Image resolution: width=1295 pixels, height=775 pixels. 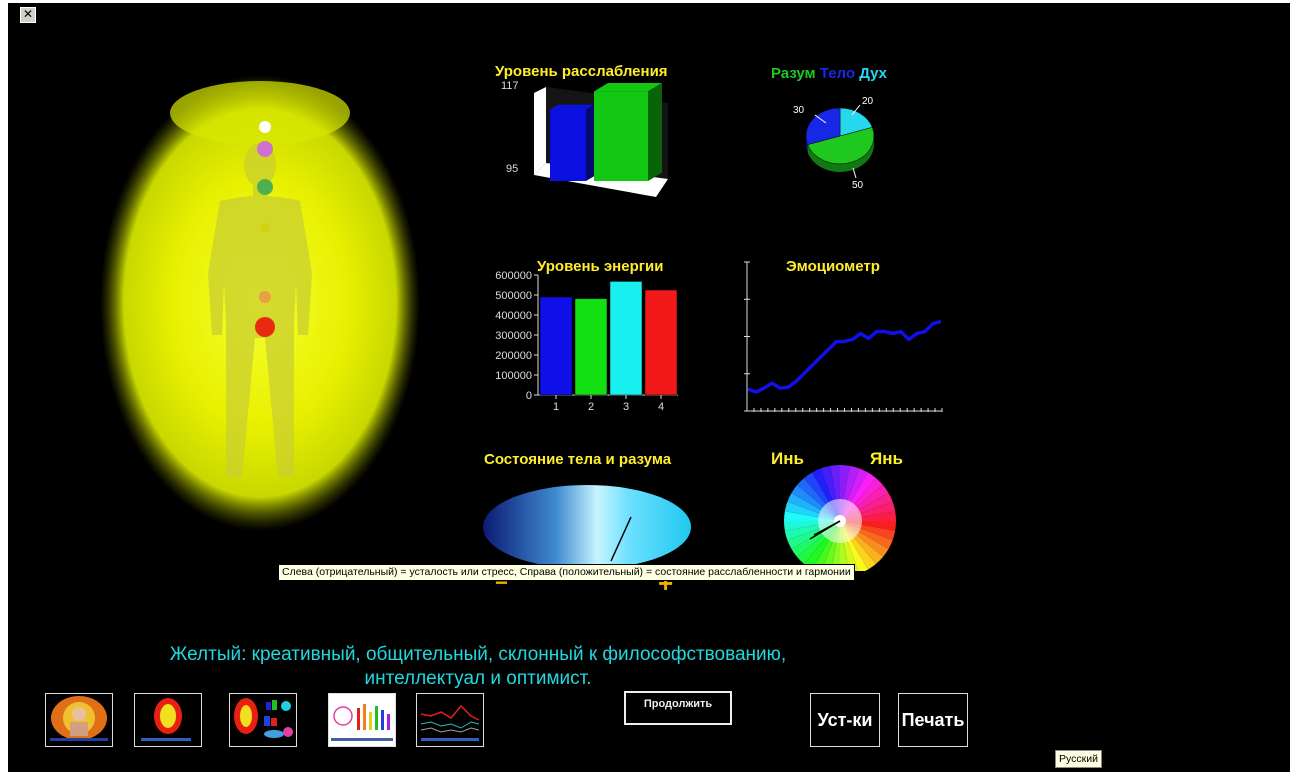 What do you see at coordinates (362, 720) in the screenshot?
I see `thumb-chakra-bars` at bounding box center [362, 720].